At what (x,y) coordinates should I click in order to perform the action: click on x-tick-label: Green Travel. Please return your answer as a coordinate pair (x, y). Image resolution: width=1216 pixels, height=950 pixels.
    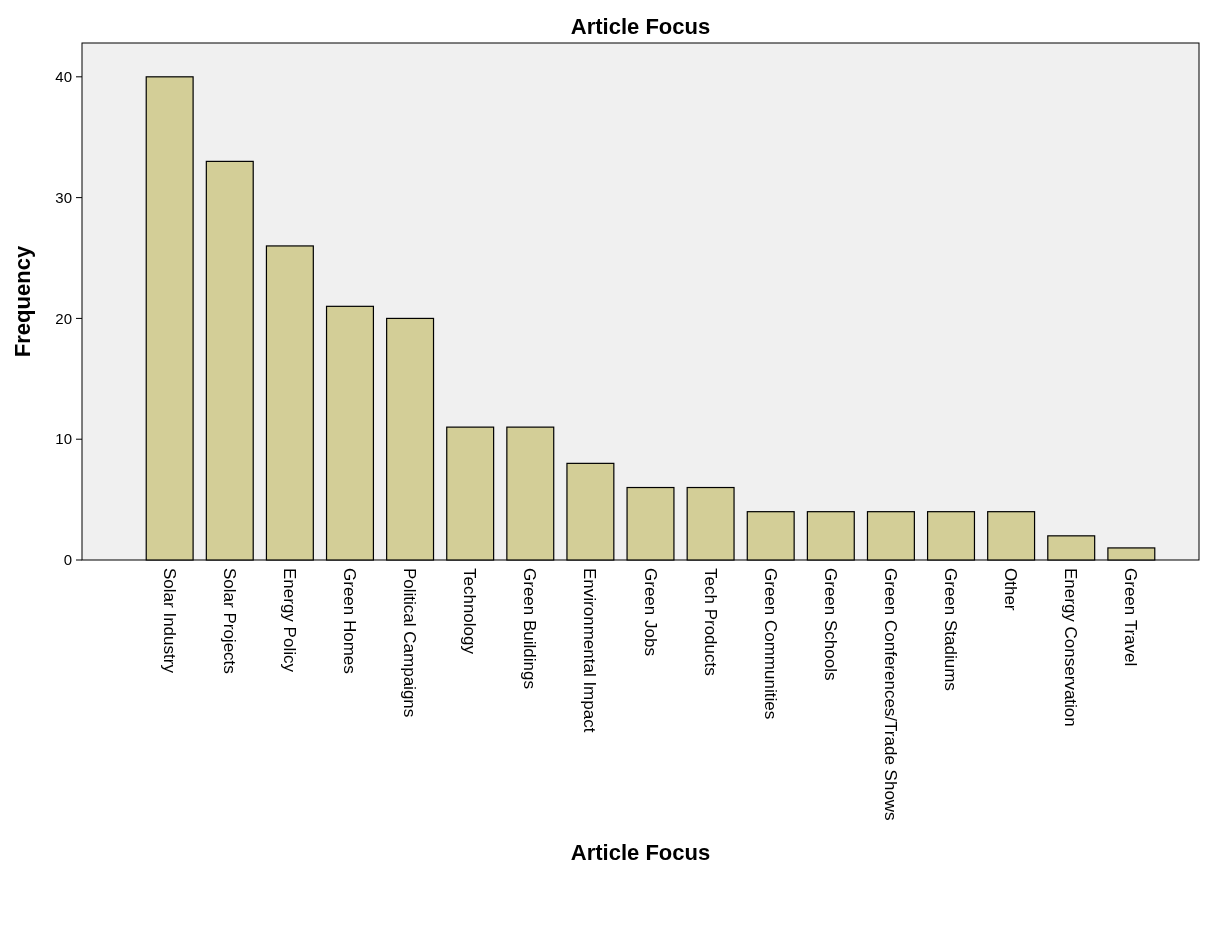
    Looking at the image, I should click on (1131, 617).